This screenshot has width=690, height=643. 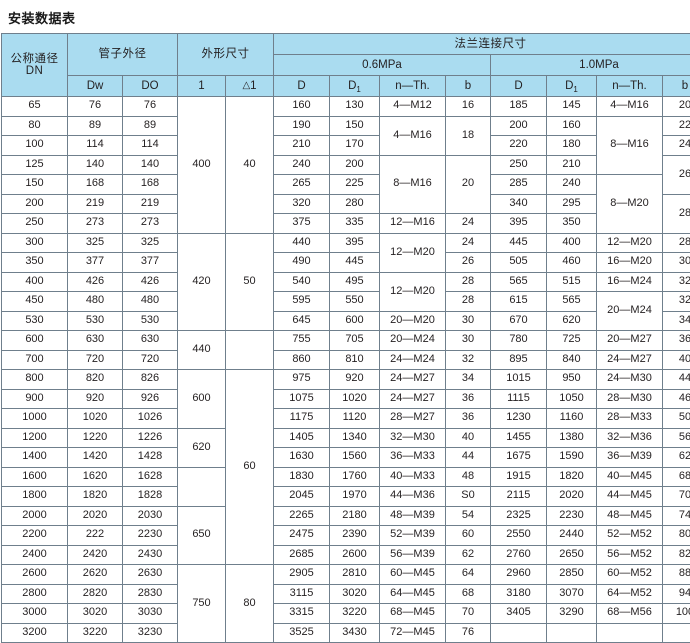 What do you see at coordinates (95, 185) in the screenshot?
I see `cell-dw: 168` at bounding box center [95, 185].